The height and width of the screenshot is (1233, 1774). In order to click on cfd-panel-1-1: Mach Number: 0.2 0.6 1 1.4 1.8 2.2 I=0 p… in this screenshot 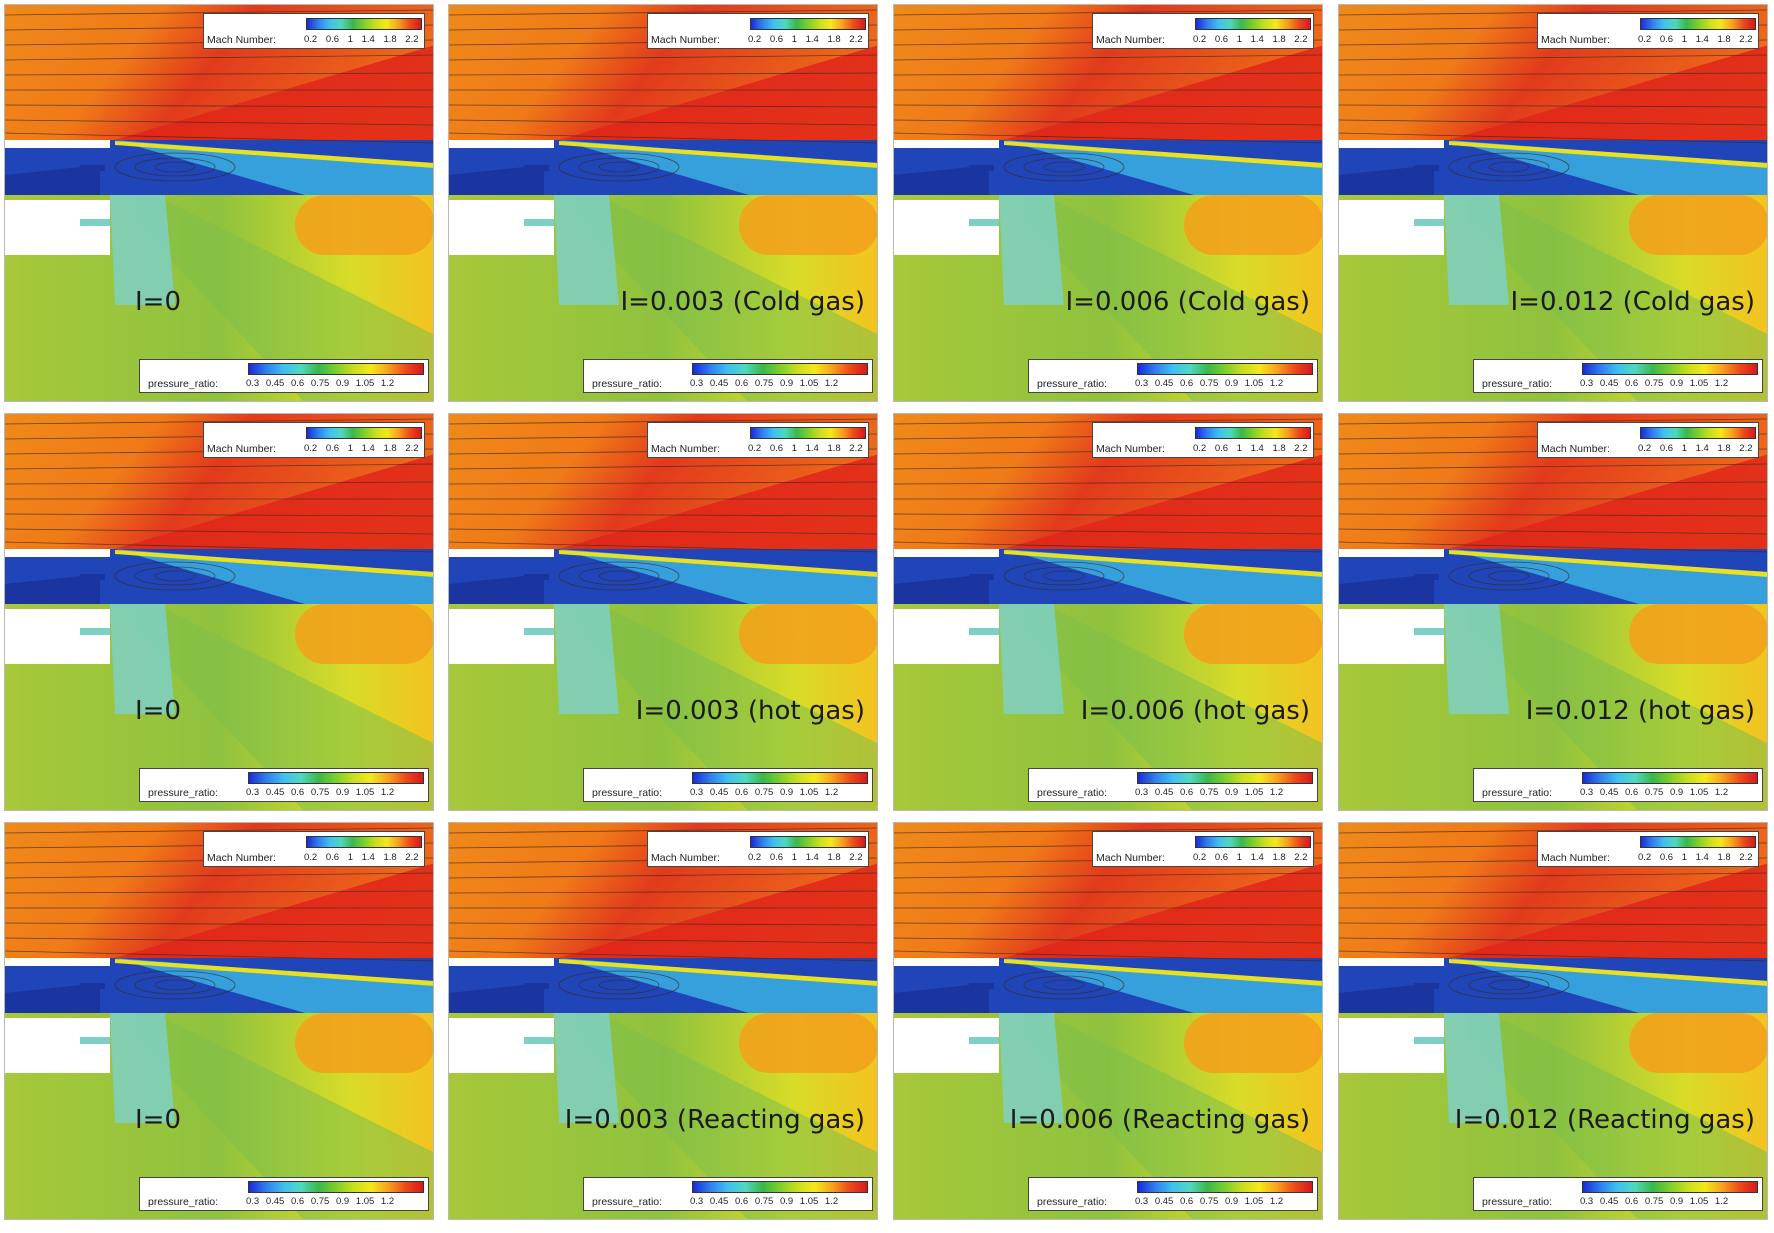, I will do `click(219, 203)`.